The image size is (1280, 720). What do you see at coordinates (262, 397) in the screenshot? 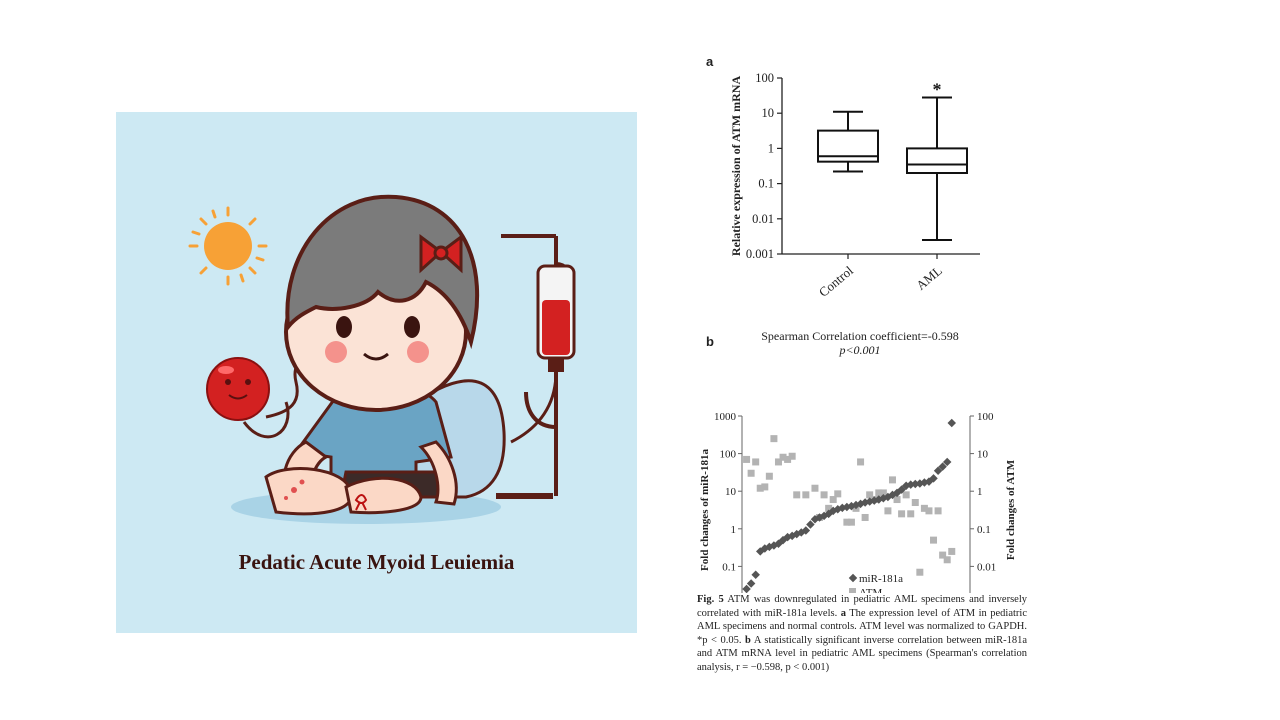
I see `blood-cell-icon` at bounding box center [262, 397].